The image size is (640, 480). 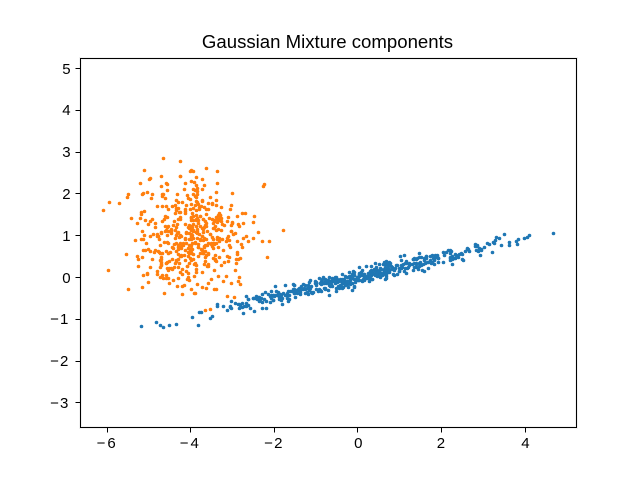 I want to click on svg-text: 5, so click(x=66, y=69).